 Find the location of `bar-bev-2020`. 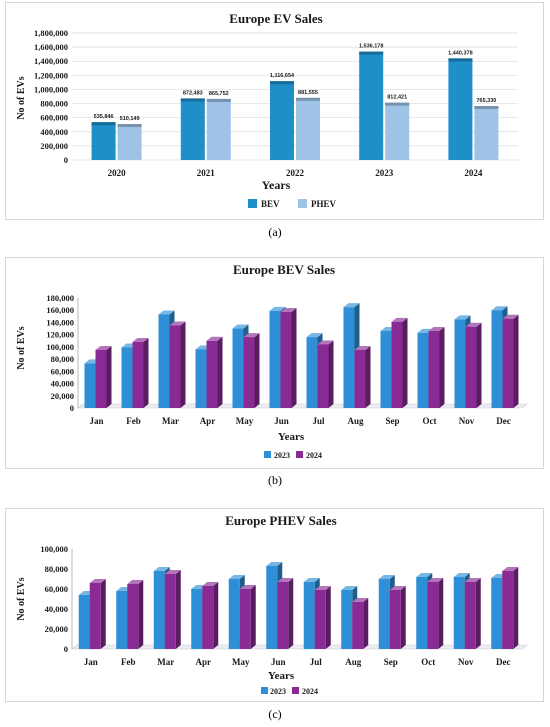

bar-bev-2020 is located at coordinates (103, 141).